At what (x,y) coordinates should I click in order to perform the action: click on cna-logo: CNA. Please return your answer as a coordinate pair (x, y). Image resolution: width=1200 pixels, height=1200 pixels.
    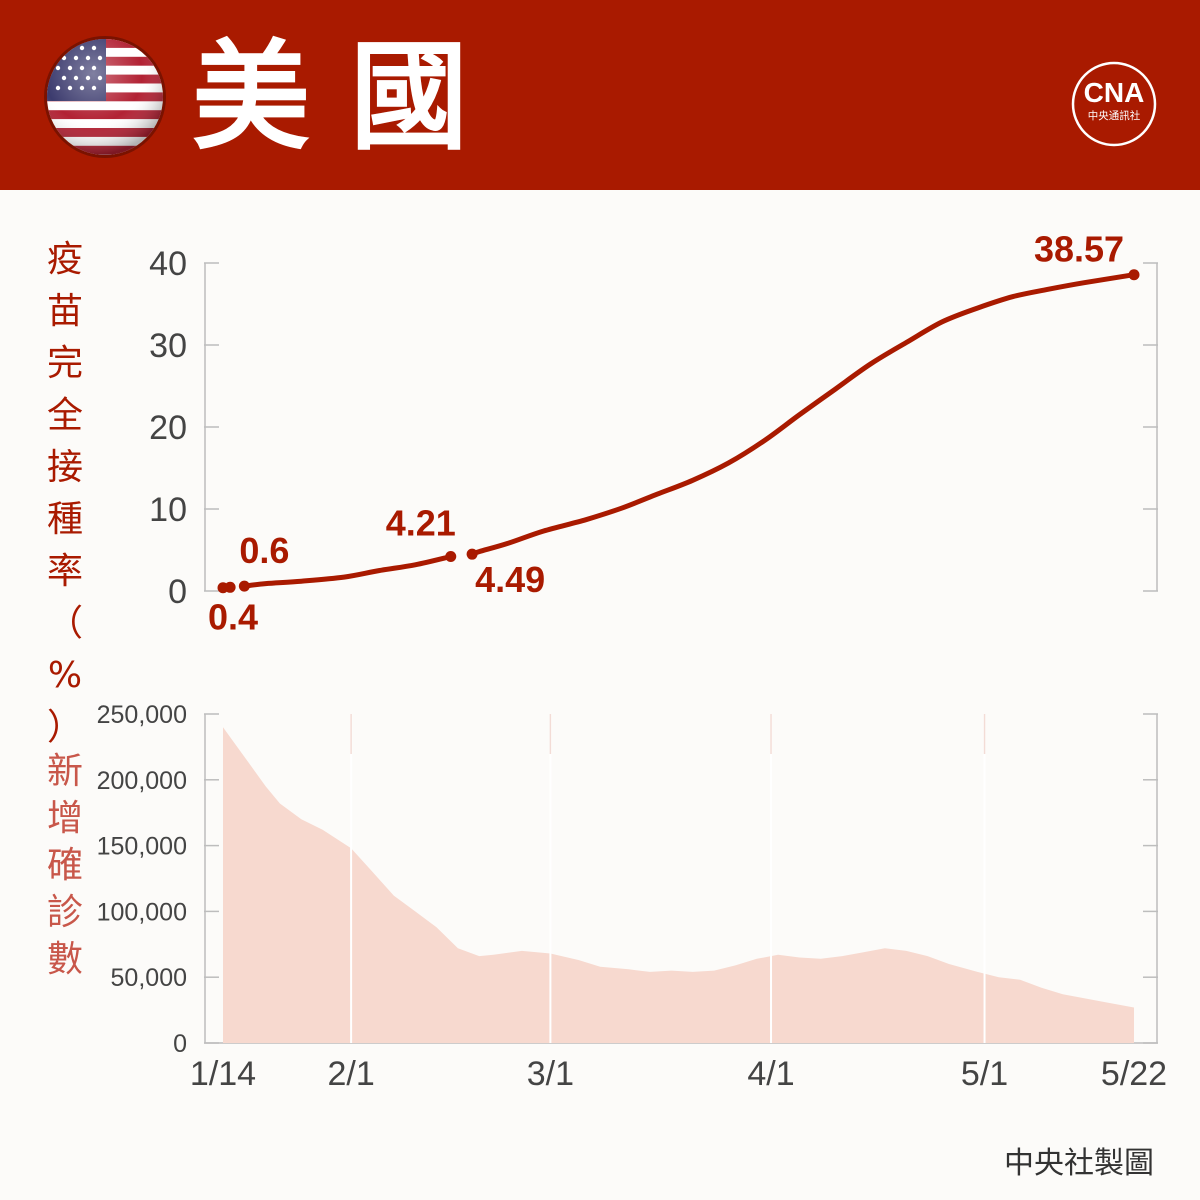
    Looking at the image, I should click on (1114, 104).